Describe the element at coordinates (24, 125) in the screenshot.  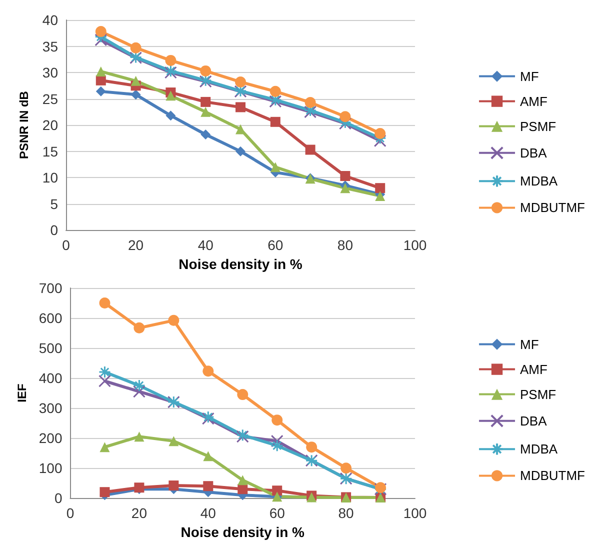
I see `y-axis-title: PSNR IN dB` at that location.